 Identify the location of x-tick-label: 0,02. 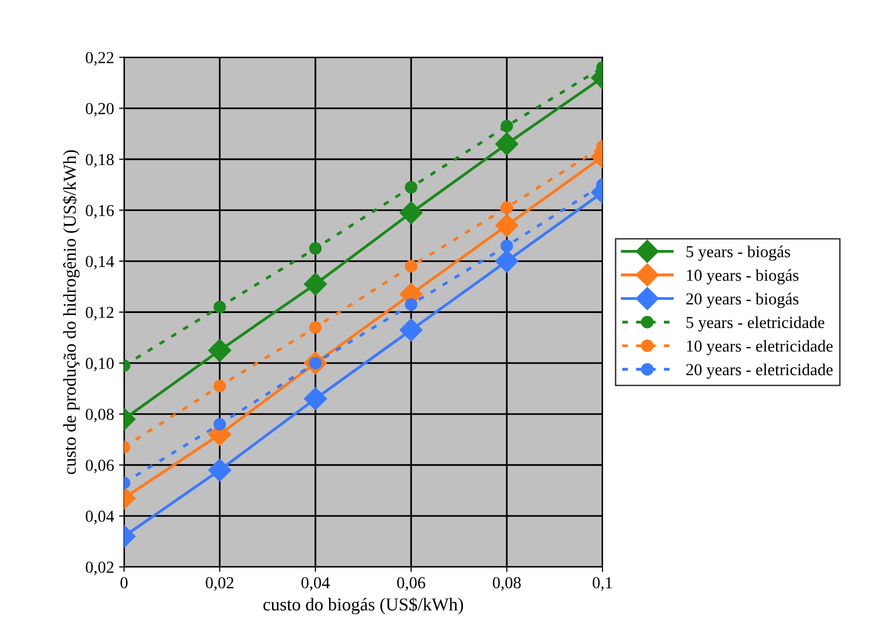
(220, 584).